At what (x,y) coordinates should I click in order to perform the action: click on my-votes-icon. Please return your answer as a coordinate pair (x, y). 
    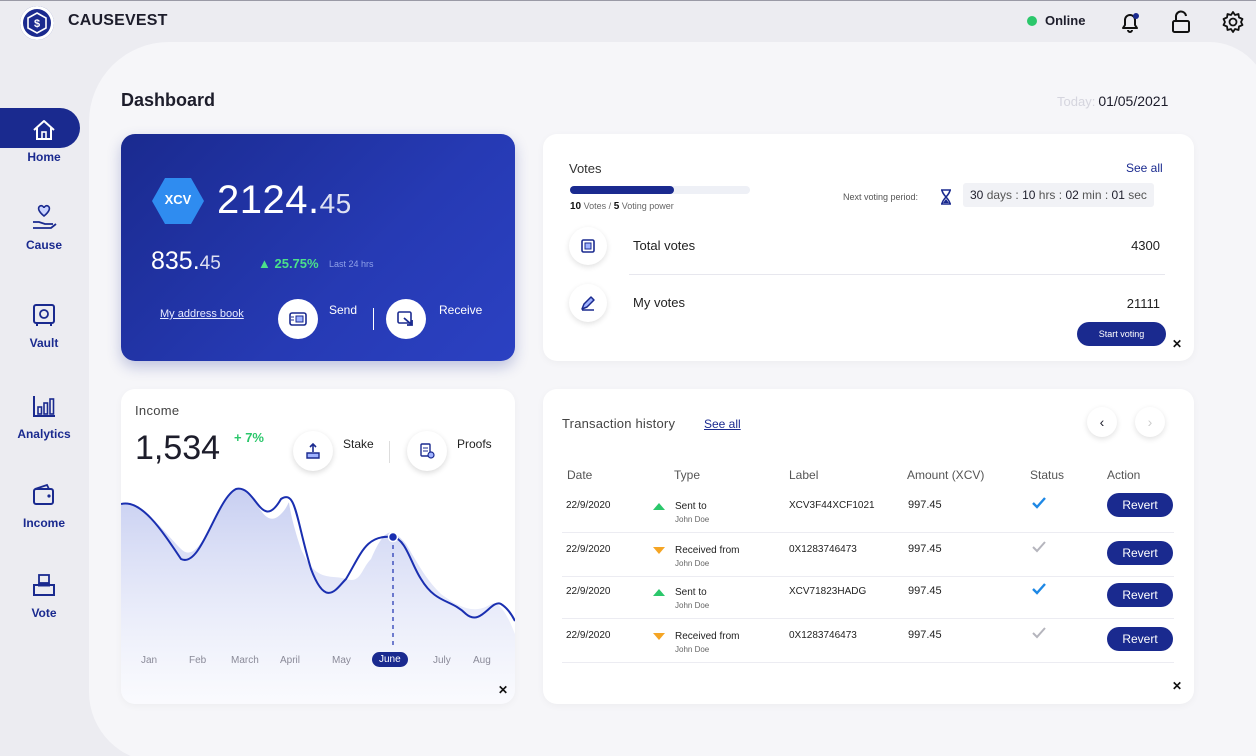
    Looking at the image, I should click on (588, 303).